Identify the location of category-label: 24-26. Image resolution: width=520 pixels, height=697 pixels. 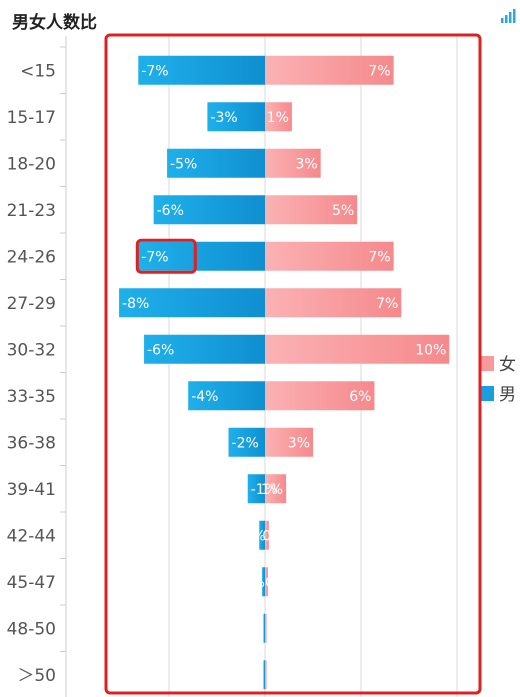
(31, 257).